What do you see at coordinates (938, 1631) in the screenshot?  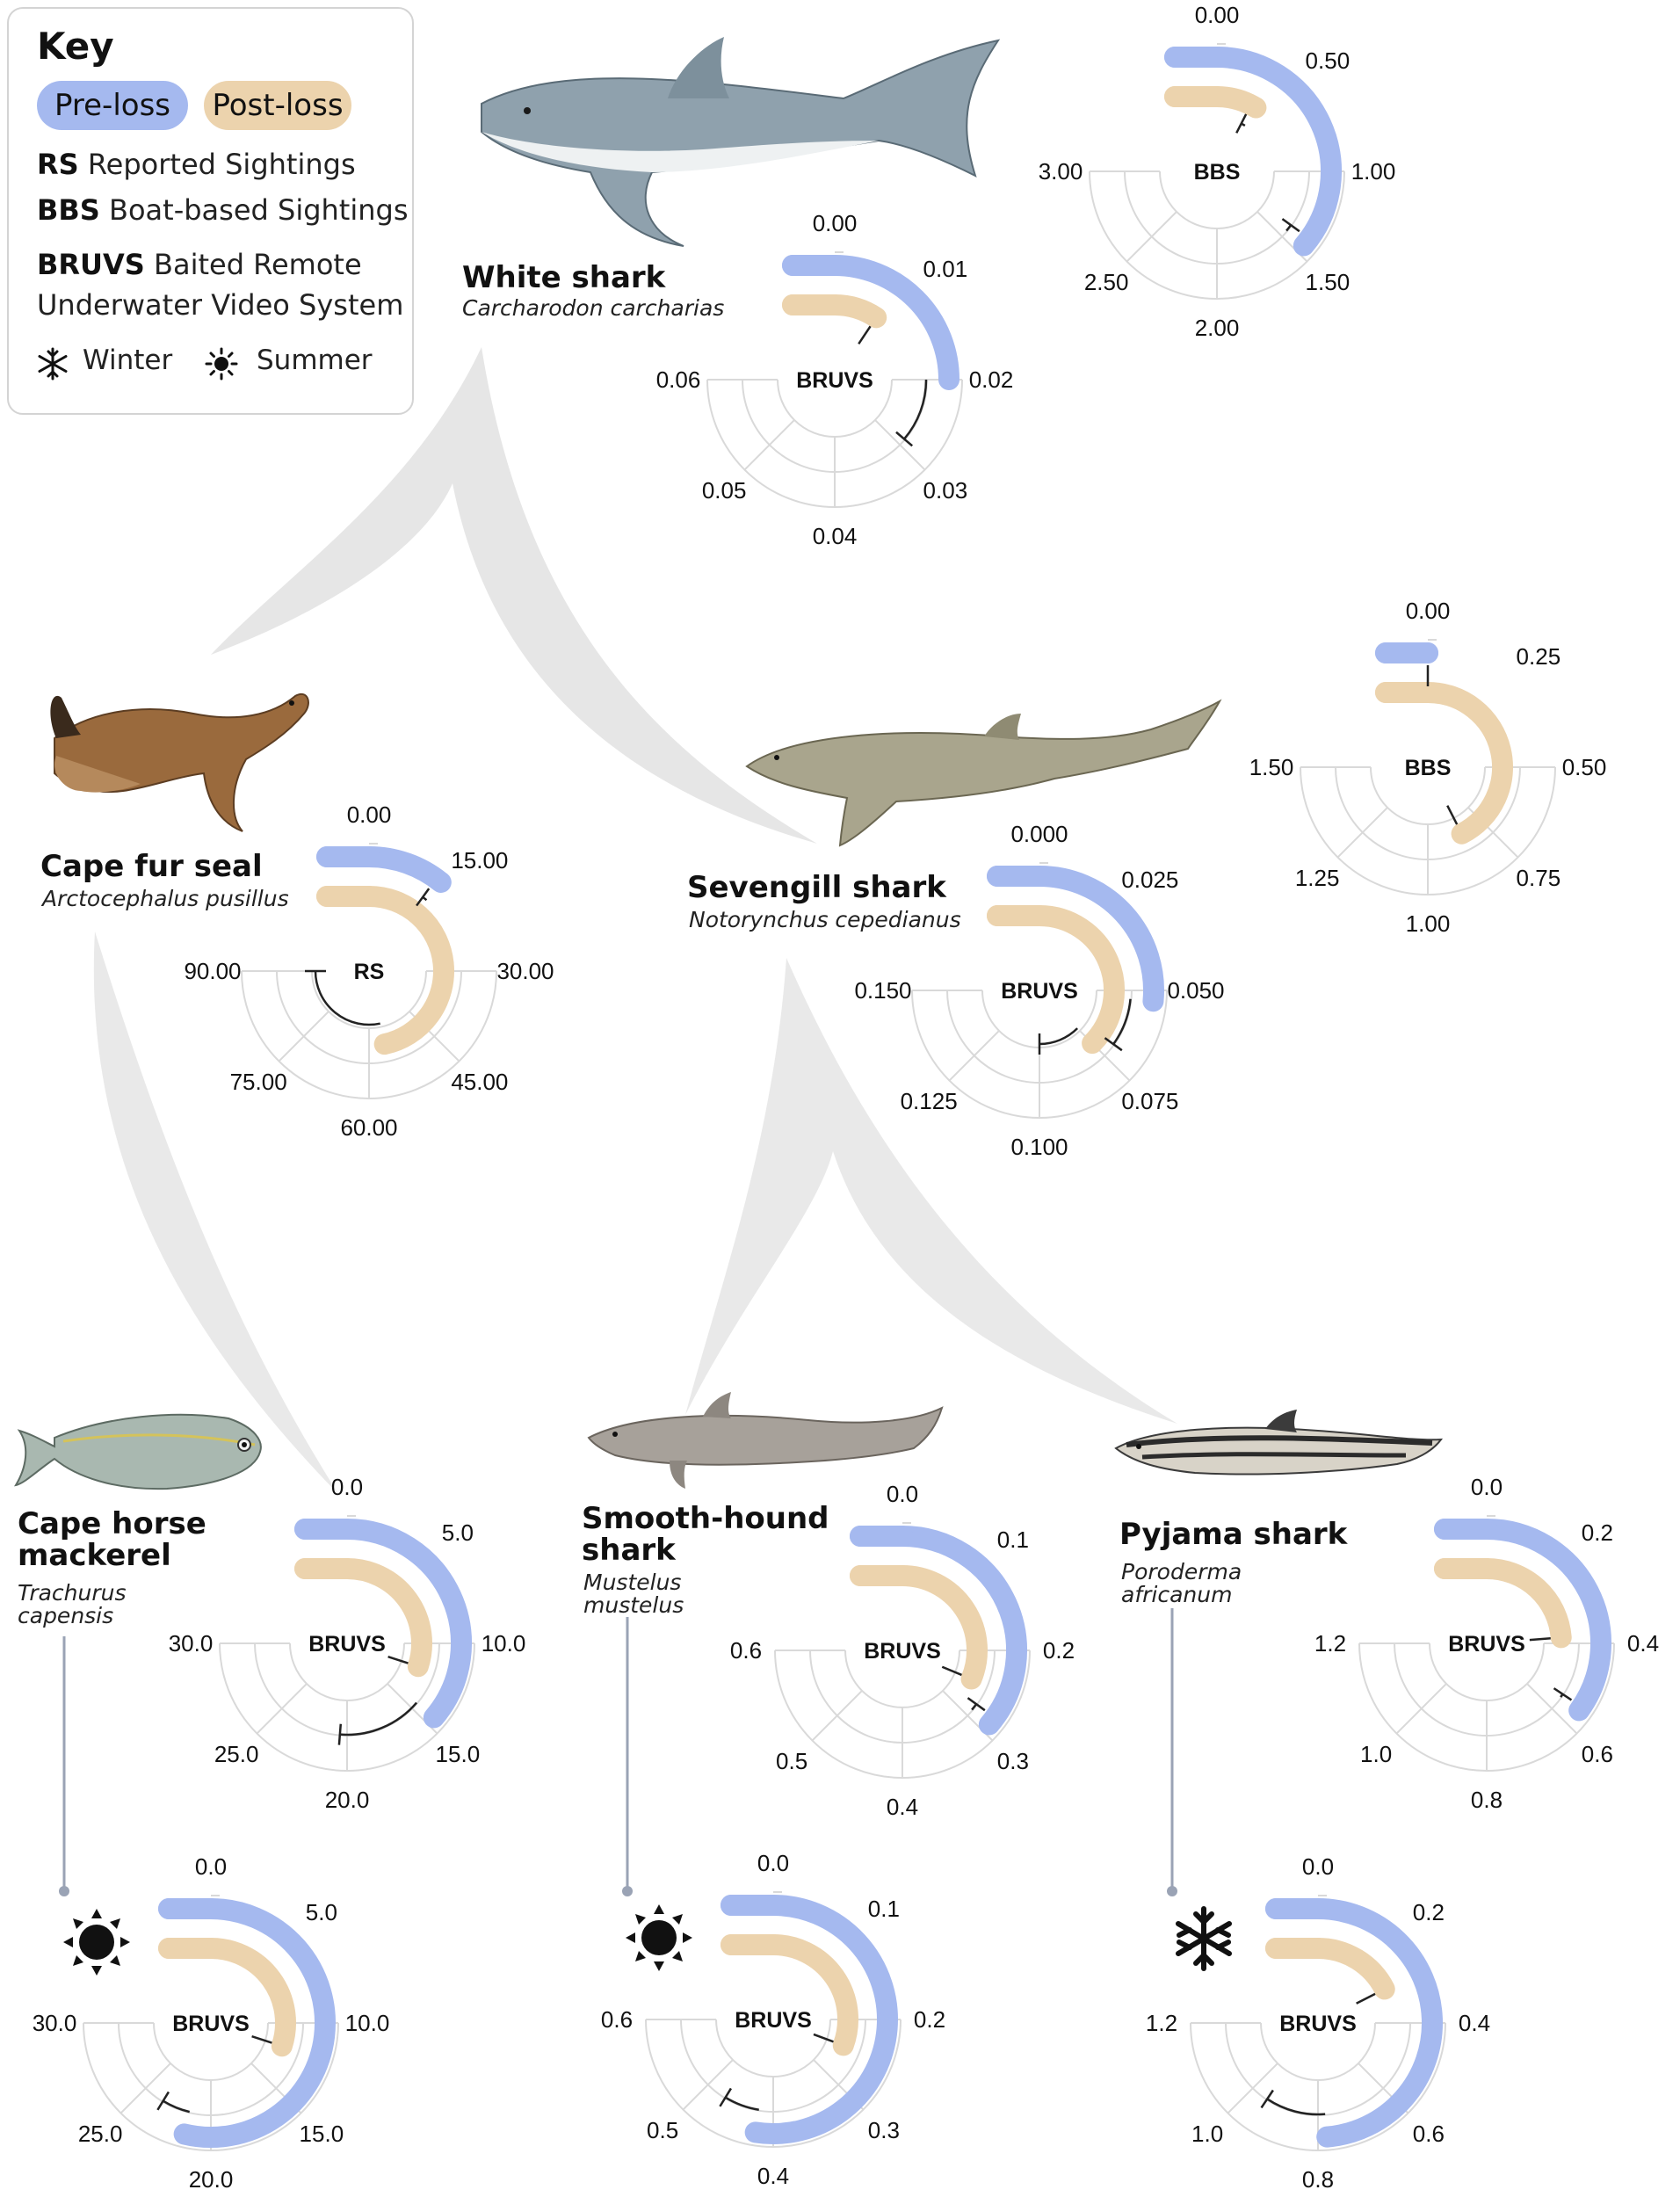 I see `pre-loss-bar-smooth-bruvs` at bounding box center [938, 1631].